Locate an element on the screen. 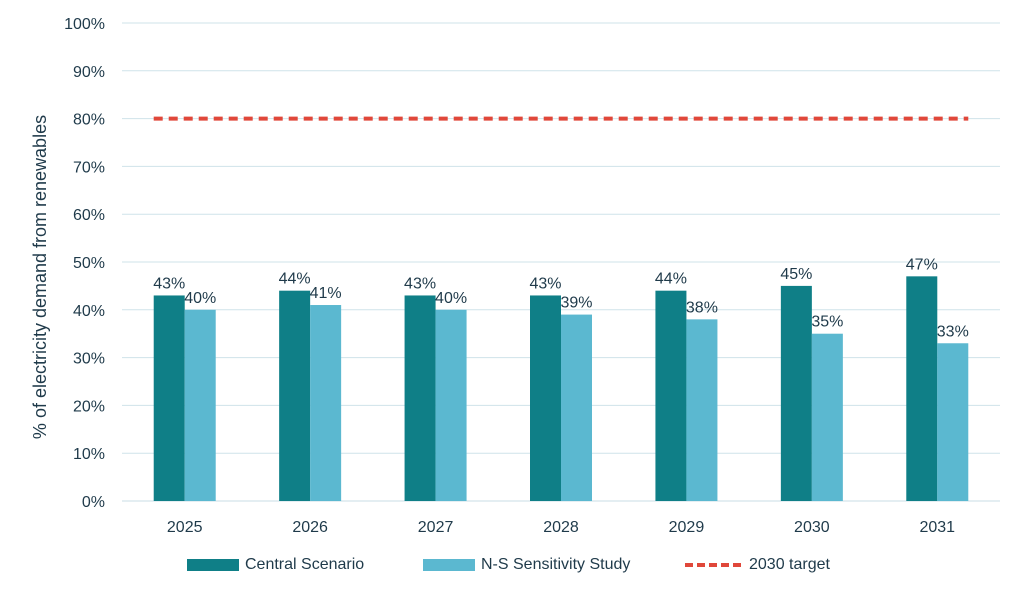  bar-central-scenario-2030 is located at coordinates (796, 393).